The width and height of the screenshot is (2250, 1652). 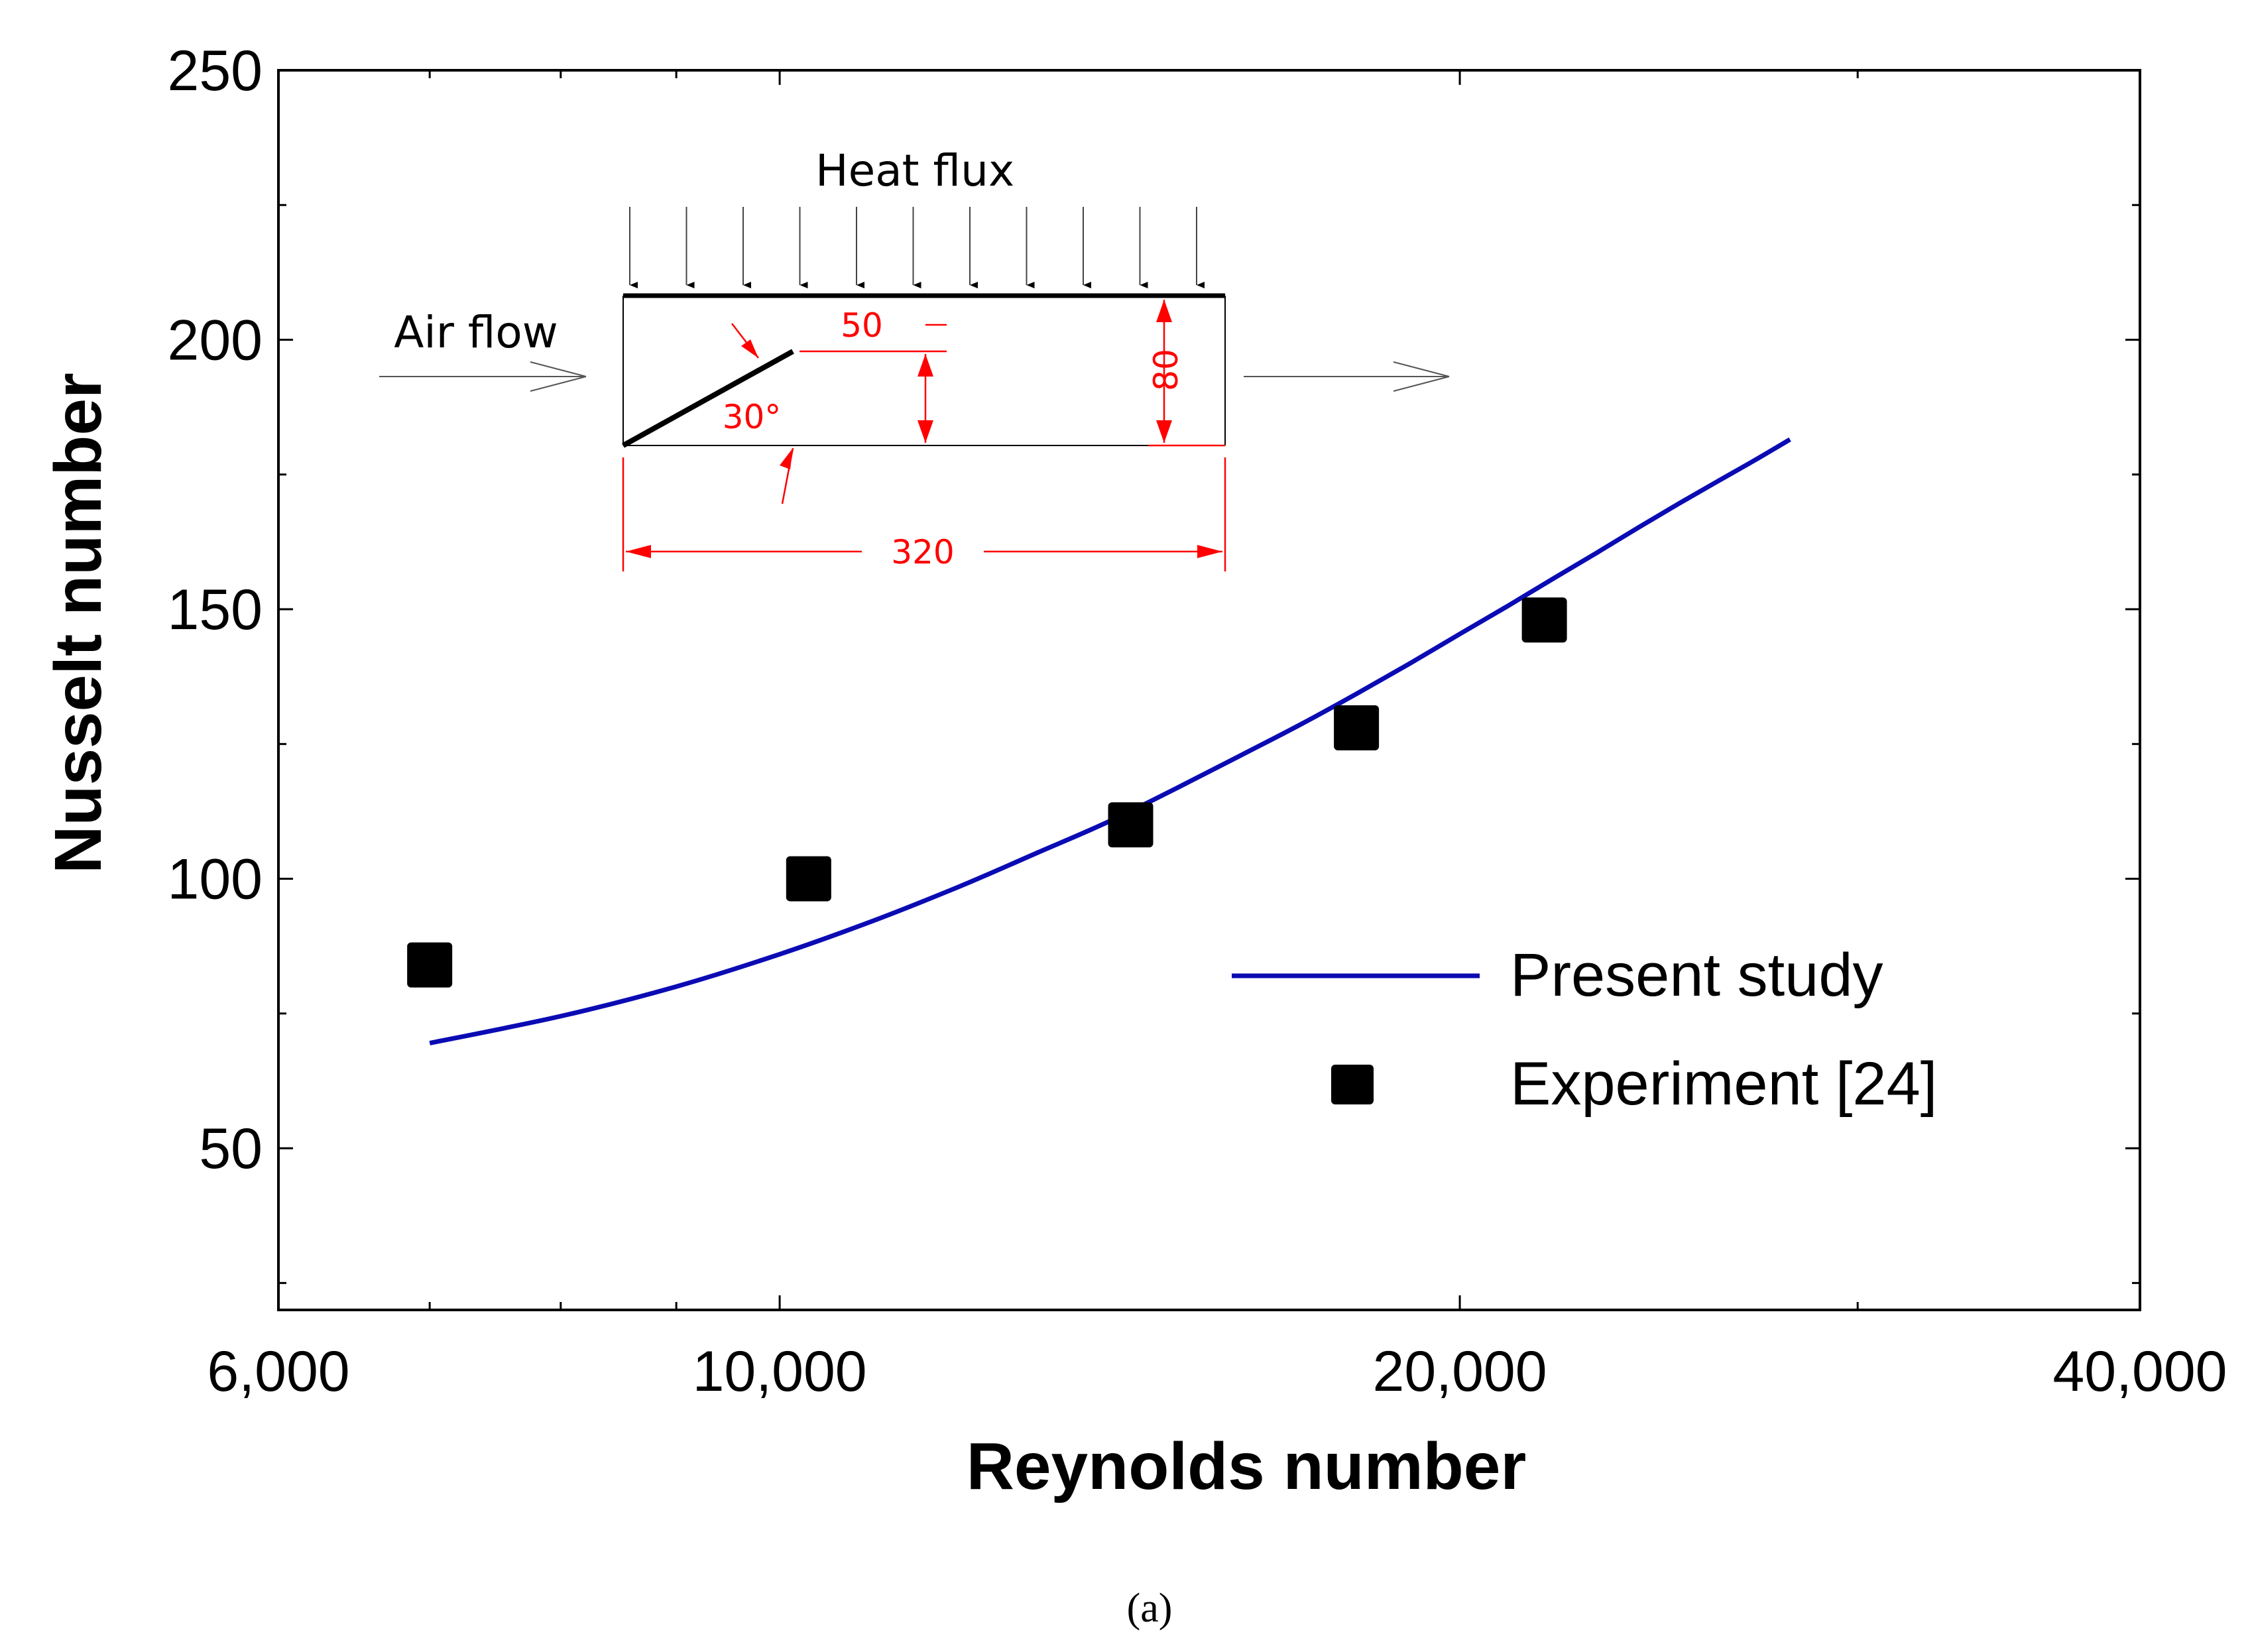 I want to click on legend-label-present-study: Present study, so click(x=1696, y=975).